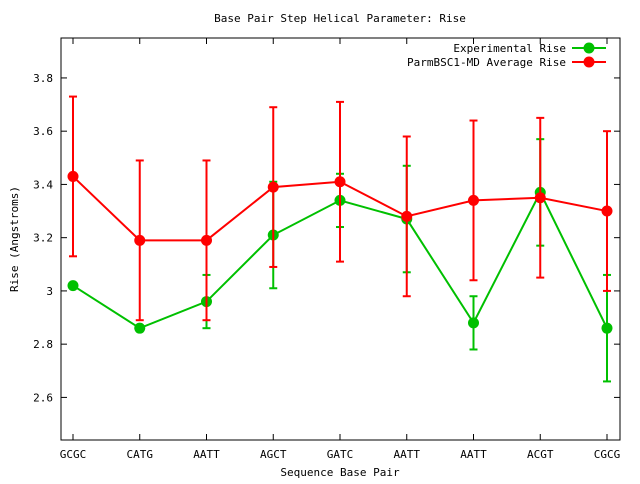  Describe the element at coordinates (43, 131) in the screenshot. I see `y-tick-label: 3.6` at that location.